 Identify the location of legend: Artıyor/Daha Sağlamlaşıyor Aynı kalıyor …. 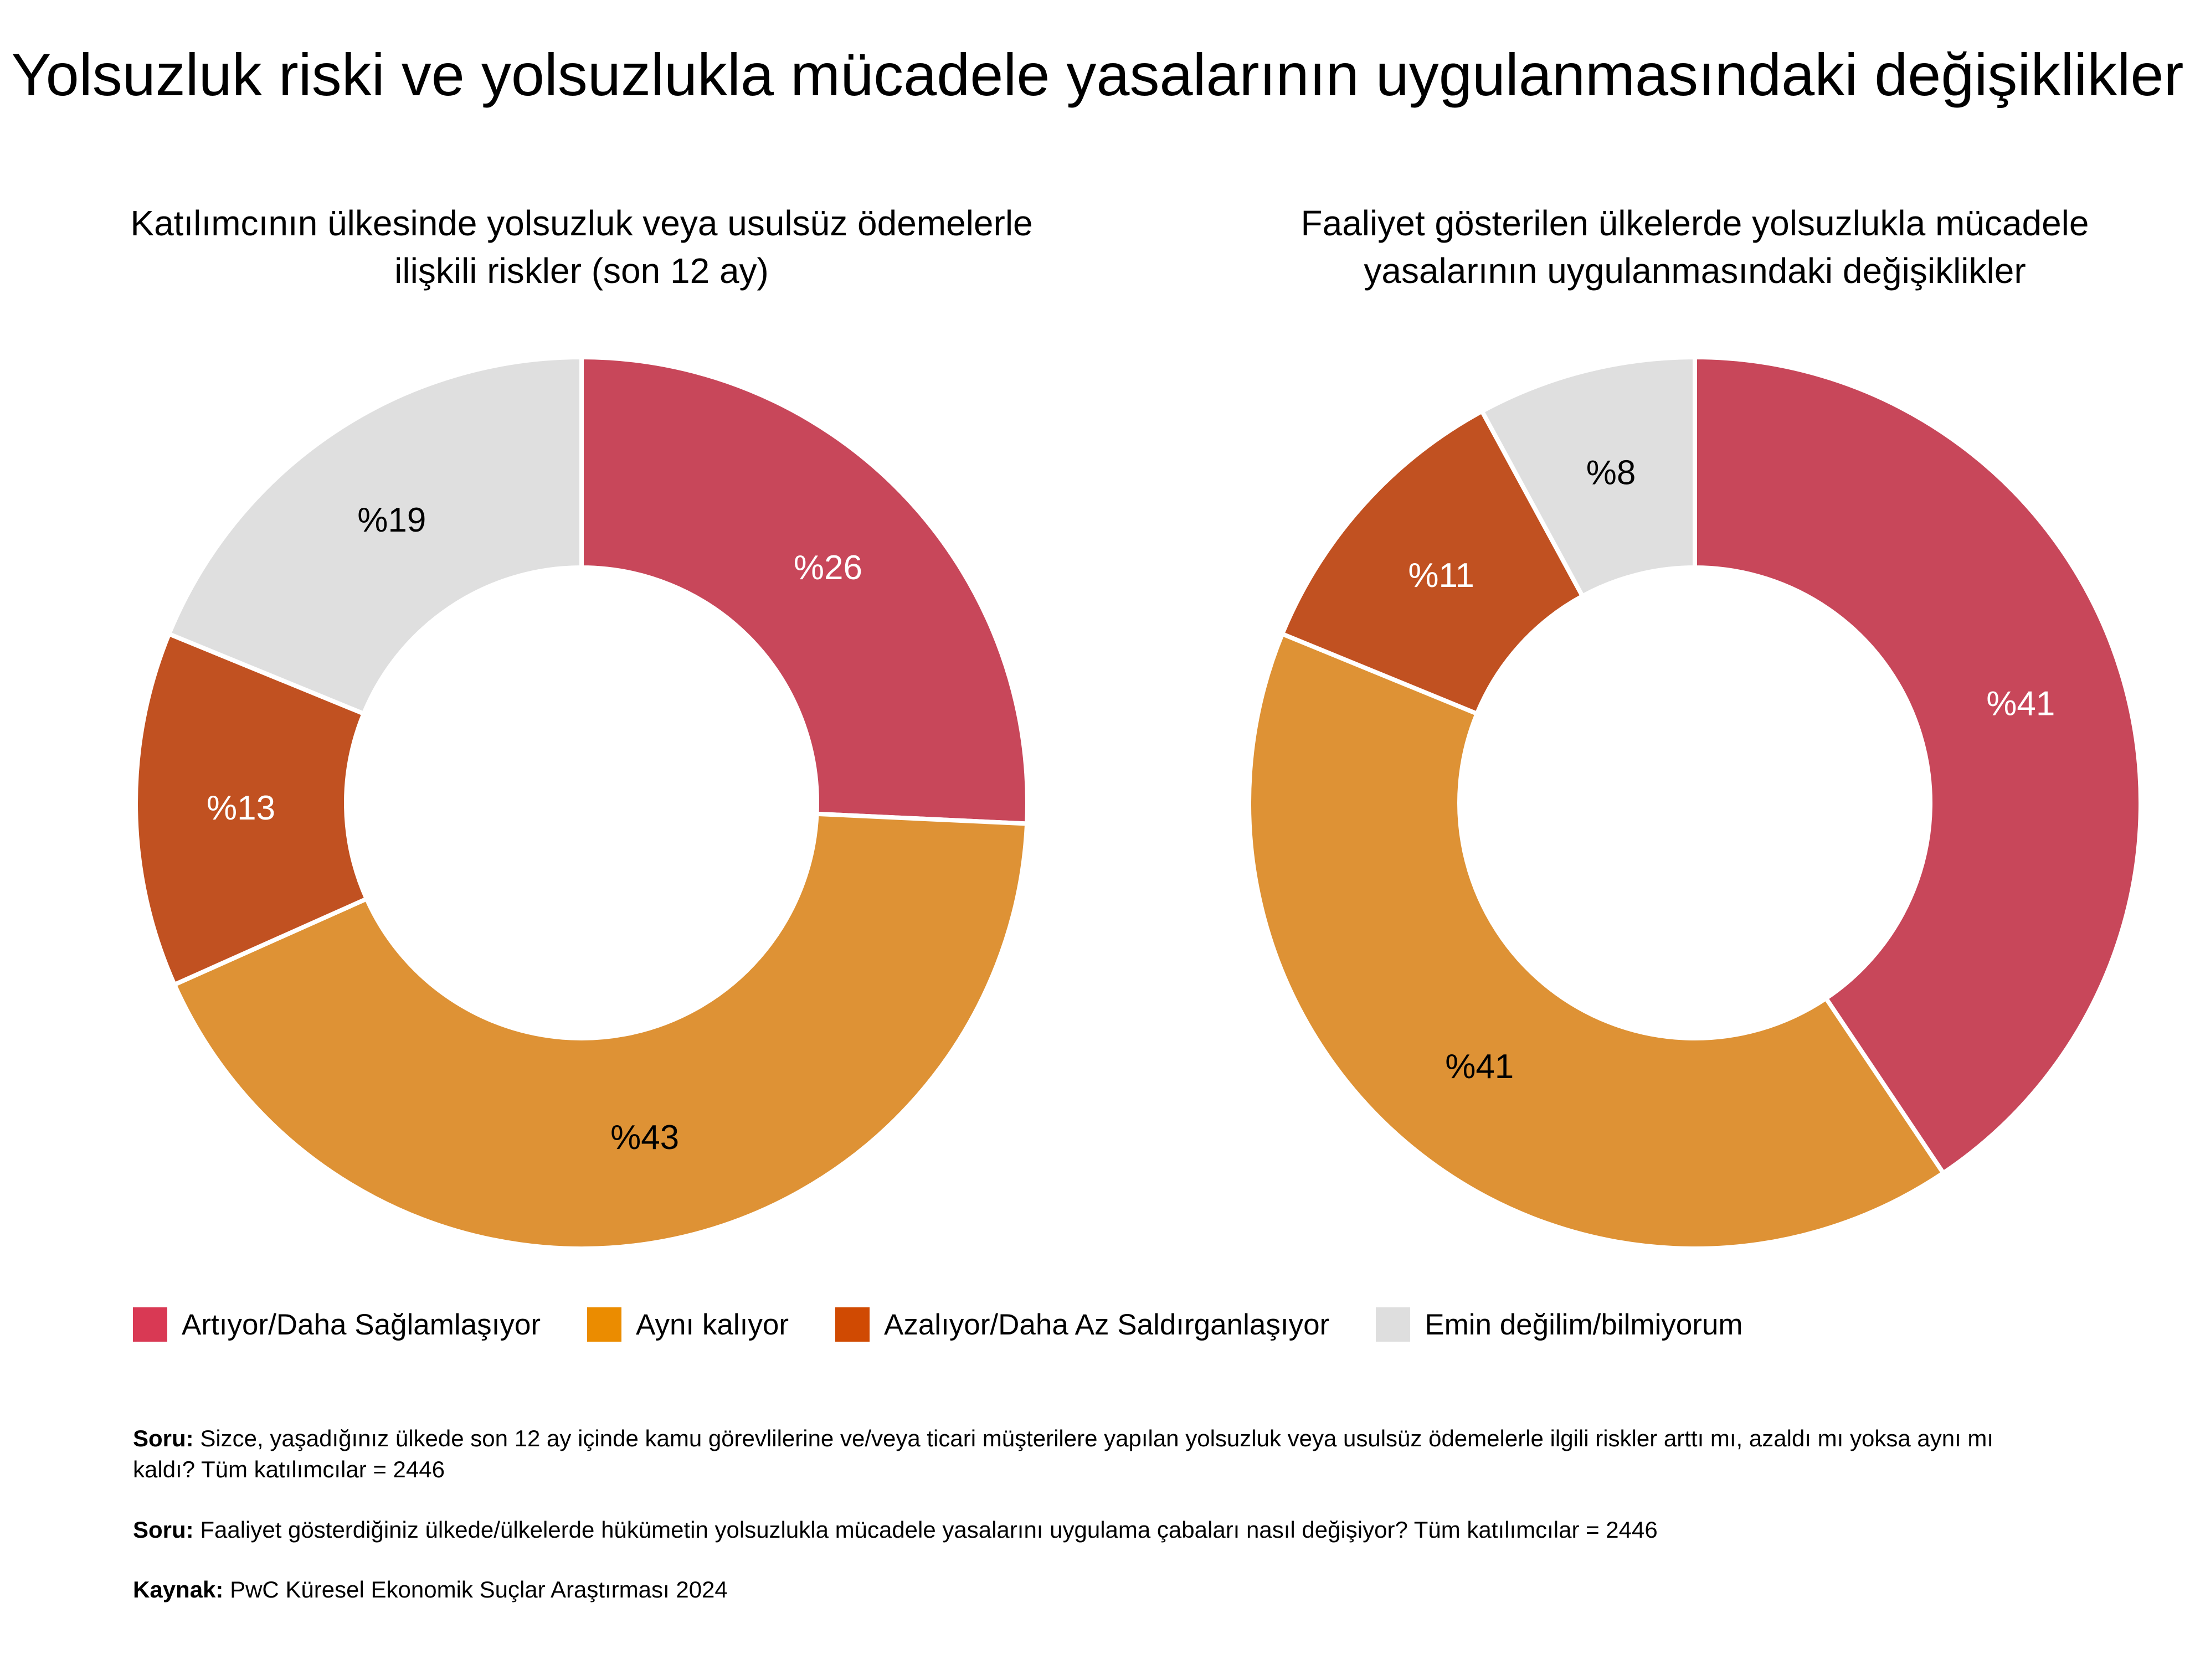
(961, 1324).